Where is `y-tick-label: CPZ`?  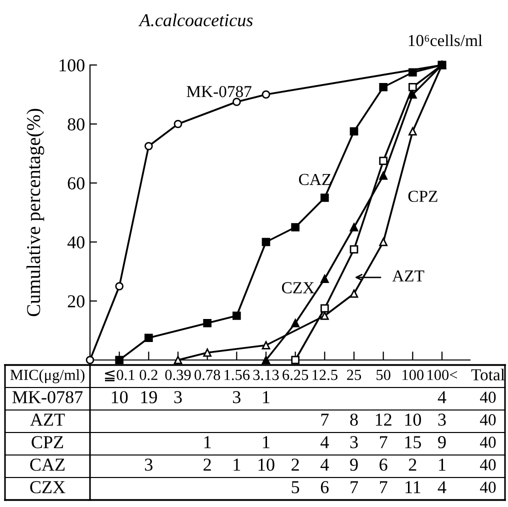 y-tick-label: CPZ is located at coordinates (48, 442).